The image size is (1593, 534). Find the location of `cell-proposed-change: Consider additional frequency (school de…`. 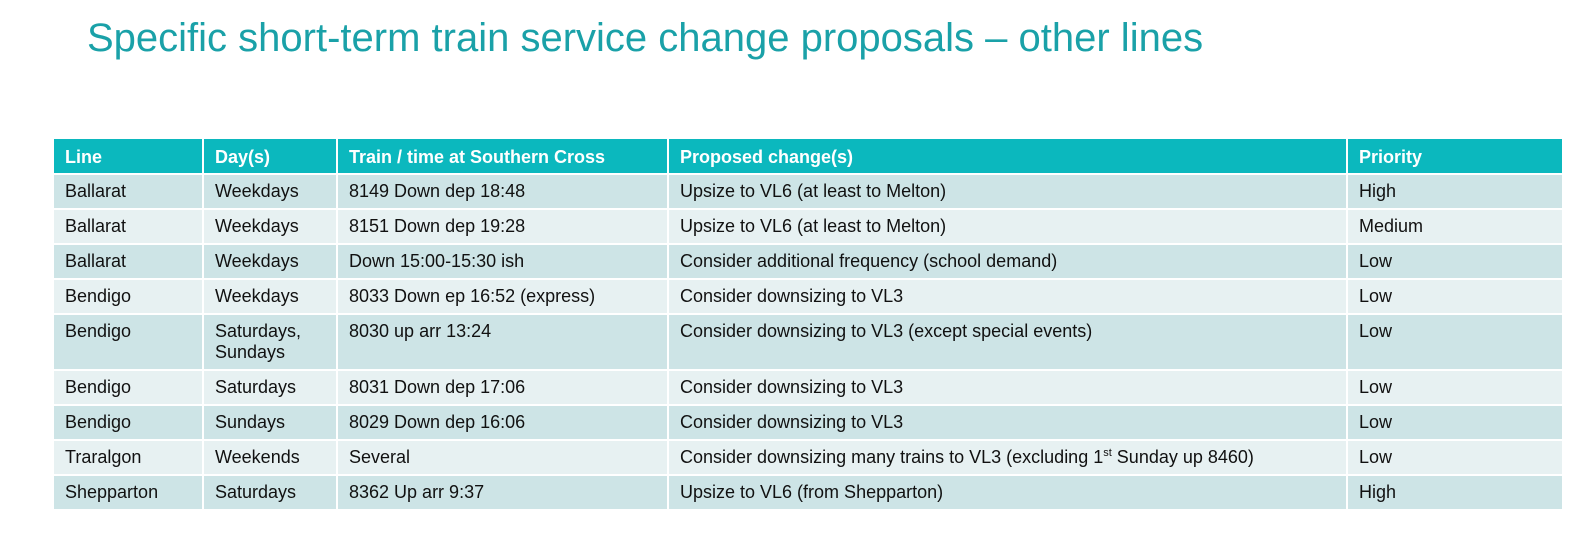

cell-proposed-change: Consider additional frequency (school de… is located at coordinates (1007, 261).